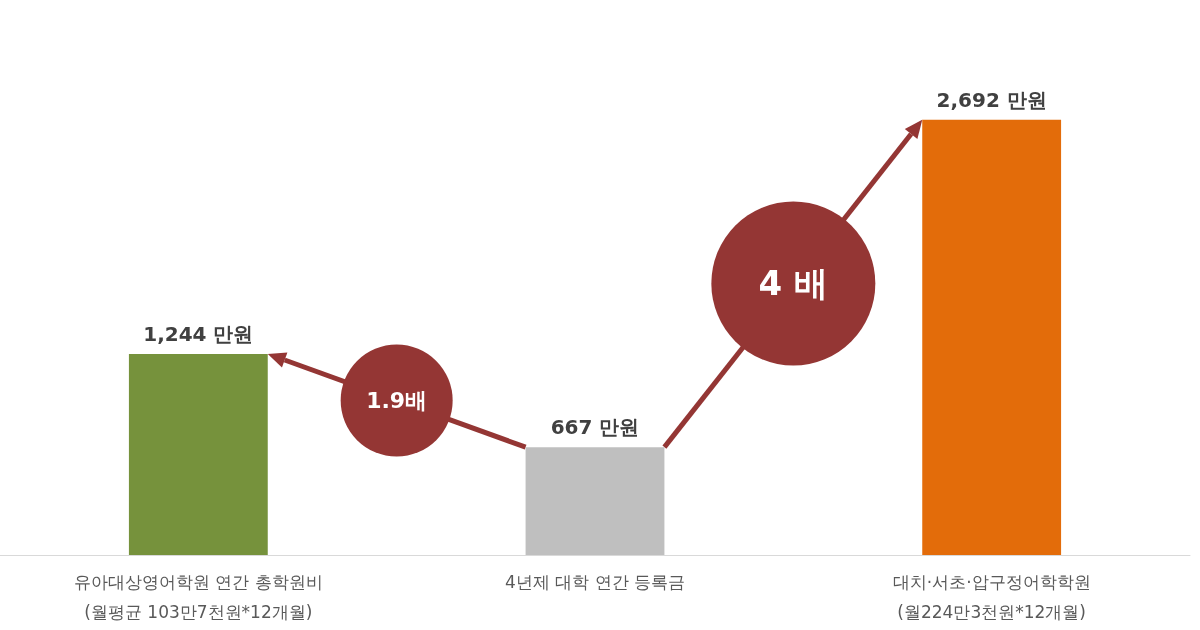 The width and height of the screenshot is (1200, 630). Describe the element at coordinates (198, 597) in the screenshot. I see `x-tick-label: 유아대상영어학원 연간 총학원비 (월평균 103만7천원*12개월)` at that location.